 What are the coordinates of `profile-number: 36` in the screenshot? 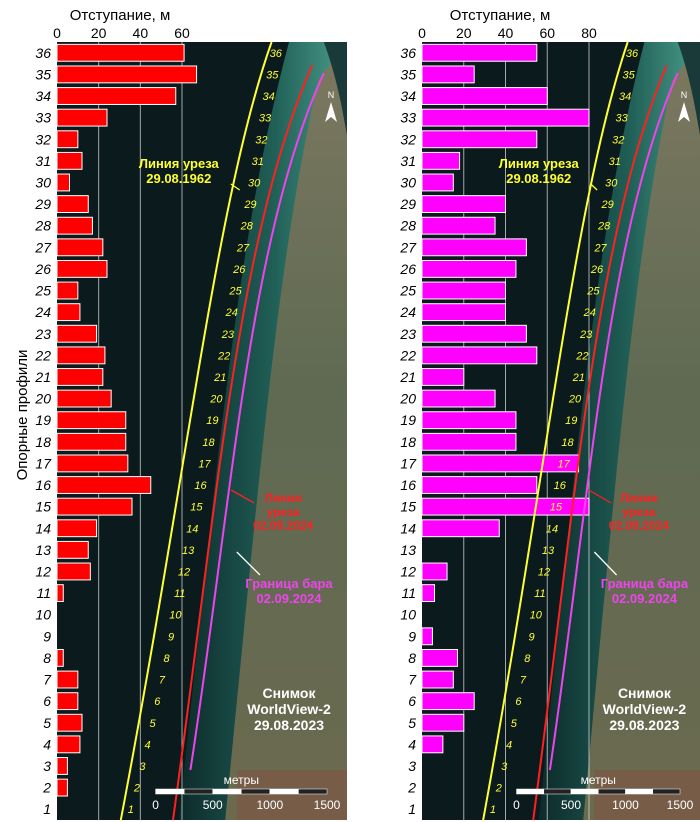 It's located at (632, 54).